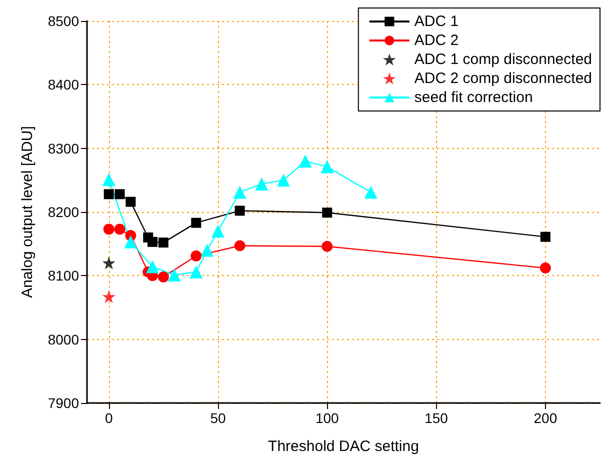 The height and width of the screenshot is (465, 608). Describe the element at coordinates (64, 339) in the screenshot. I see `y-tick-label: 8000` at that location.